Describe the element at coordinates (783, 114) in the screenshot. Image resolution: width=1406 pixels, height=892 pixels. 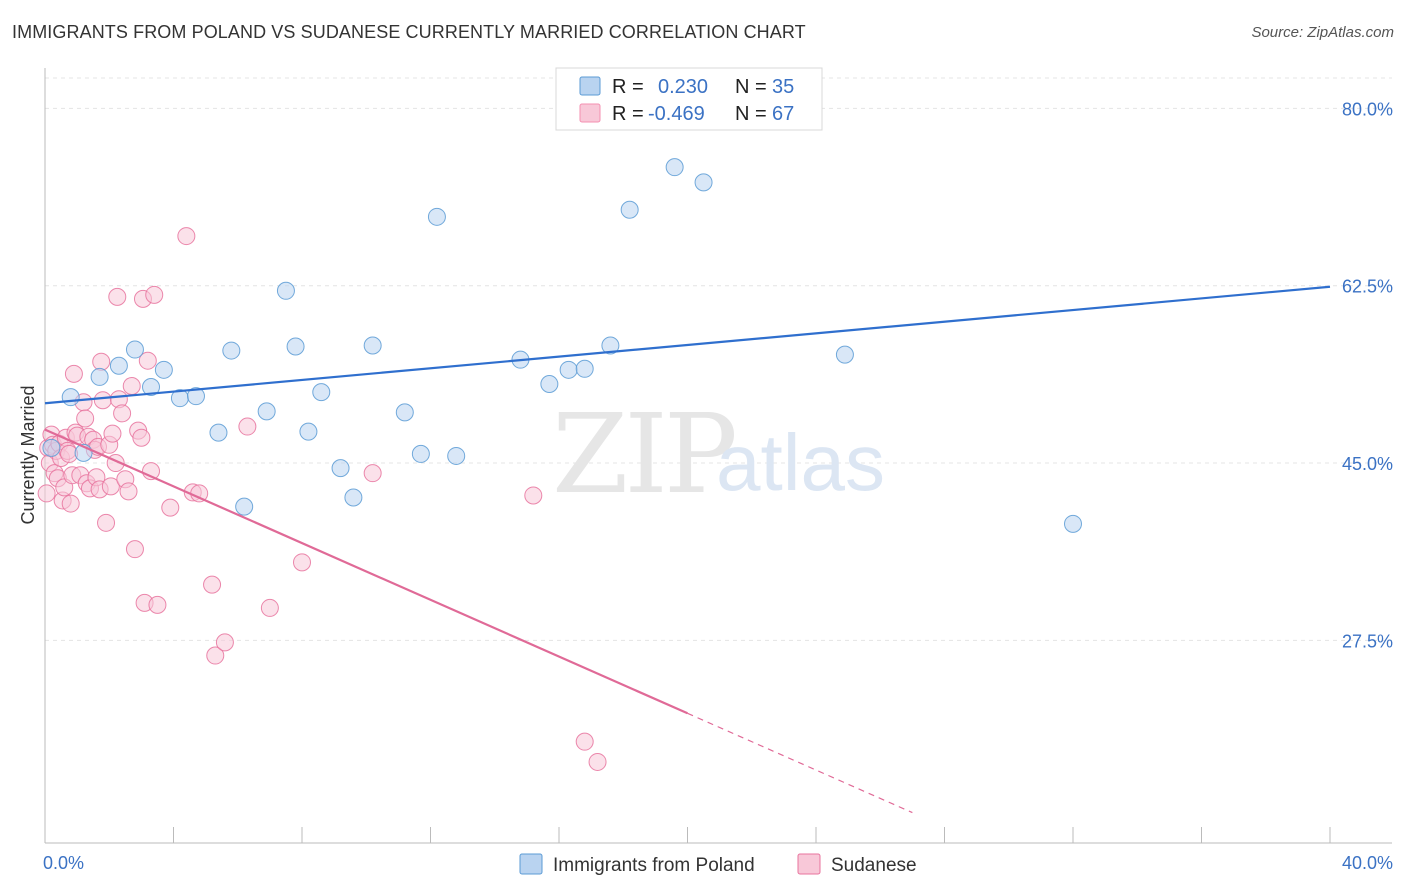
I see `legend-n-value-sudanese: 67` at that location.